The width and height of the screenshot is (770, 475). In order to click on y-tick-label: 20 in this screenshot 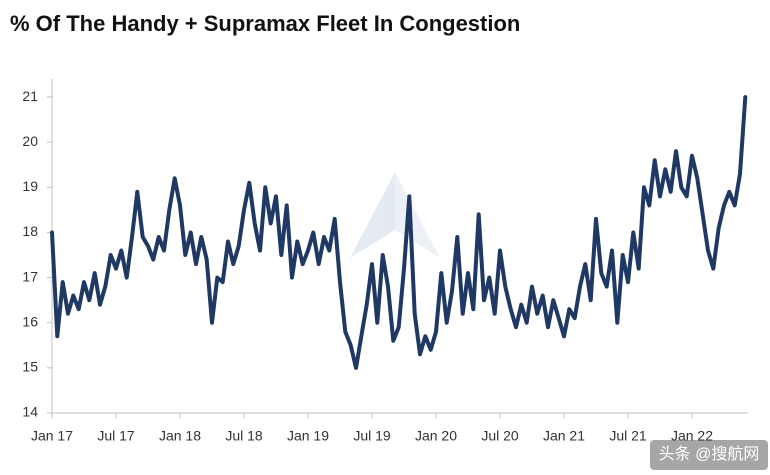, I will do `click(30, 141)`.